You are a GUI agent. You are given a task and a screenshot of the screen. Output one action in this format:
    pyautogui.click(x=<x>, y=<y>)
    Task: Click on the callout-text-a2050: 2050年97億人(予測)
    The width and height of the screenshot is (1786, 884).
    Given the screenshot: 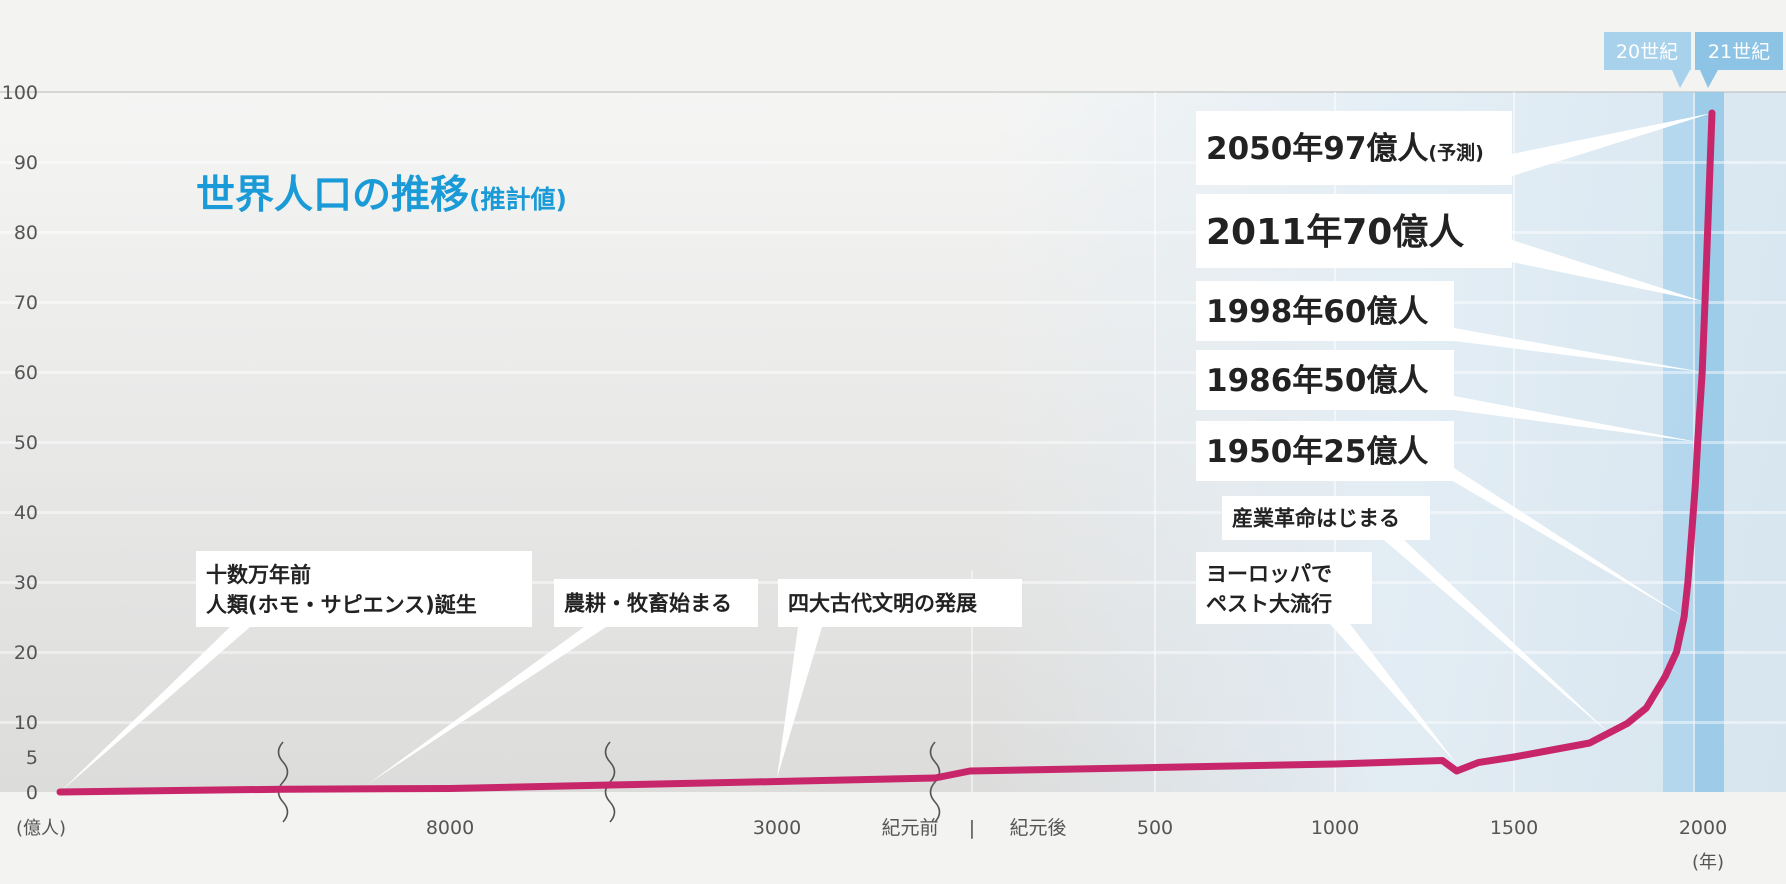 What is the action you would take?
    pyautogui.click(x=1345, y=149)
    